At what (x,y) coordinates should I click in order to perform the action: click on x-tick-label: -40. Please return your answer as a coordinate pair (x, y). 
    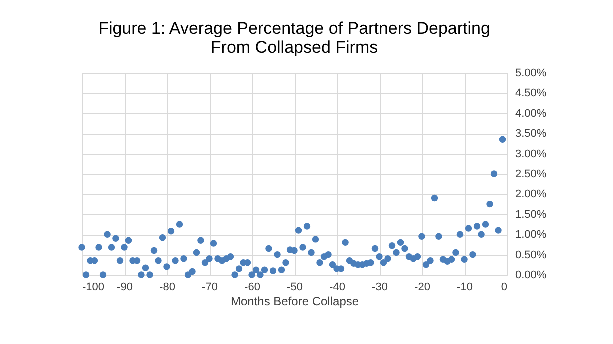
    Looking at the image, I should click on (338, 288).